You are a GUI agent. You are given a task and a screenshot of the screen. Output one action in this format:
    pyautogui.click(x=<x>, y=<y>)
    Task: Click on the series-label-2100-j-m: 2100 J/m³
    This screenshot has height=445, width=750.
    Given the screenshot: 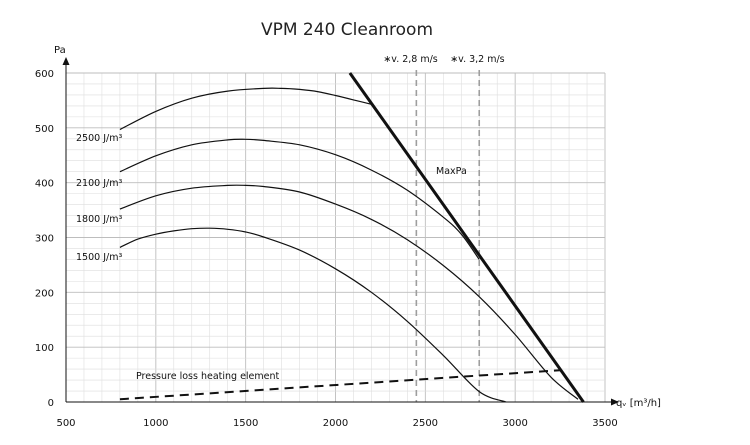 What is the action you would take?
    pyautogui.click(x=99, y=183)
    